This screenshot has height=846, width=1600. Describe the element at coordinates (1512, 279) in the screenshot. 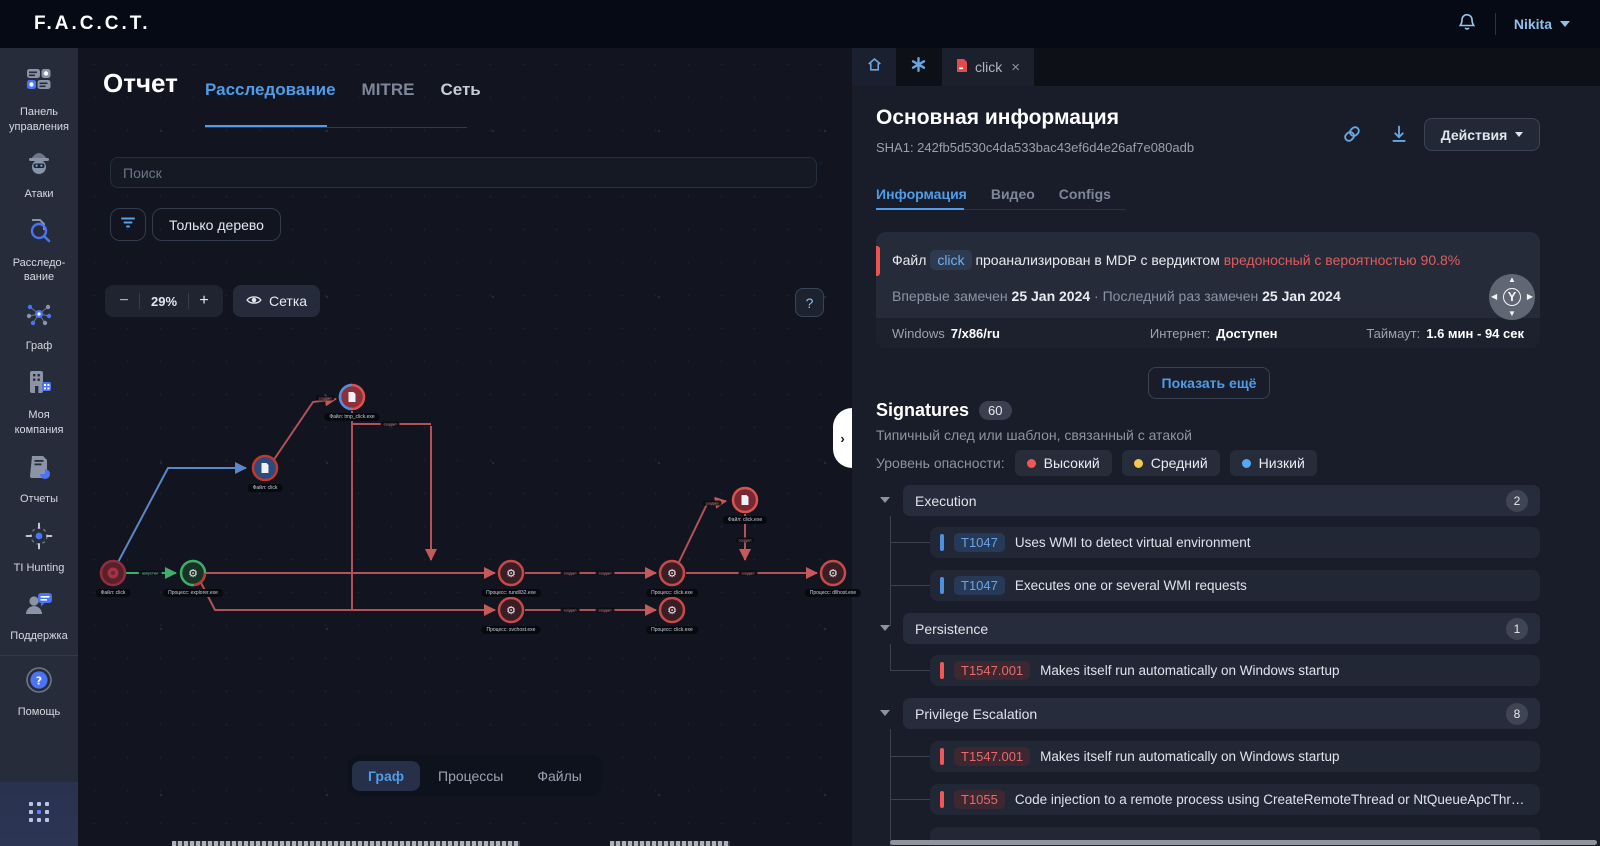

I see `arrow-up-icon: ▲` at that location.